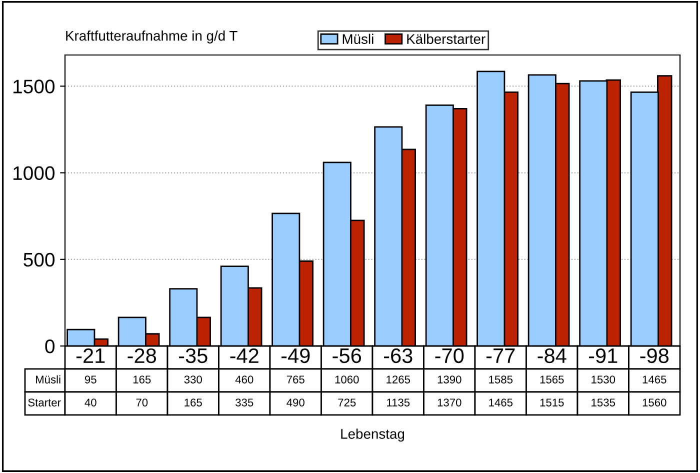  I want to click on data-label: 1530, so click(604, 380).